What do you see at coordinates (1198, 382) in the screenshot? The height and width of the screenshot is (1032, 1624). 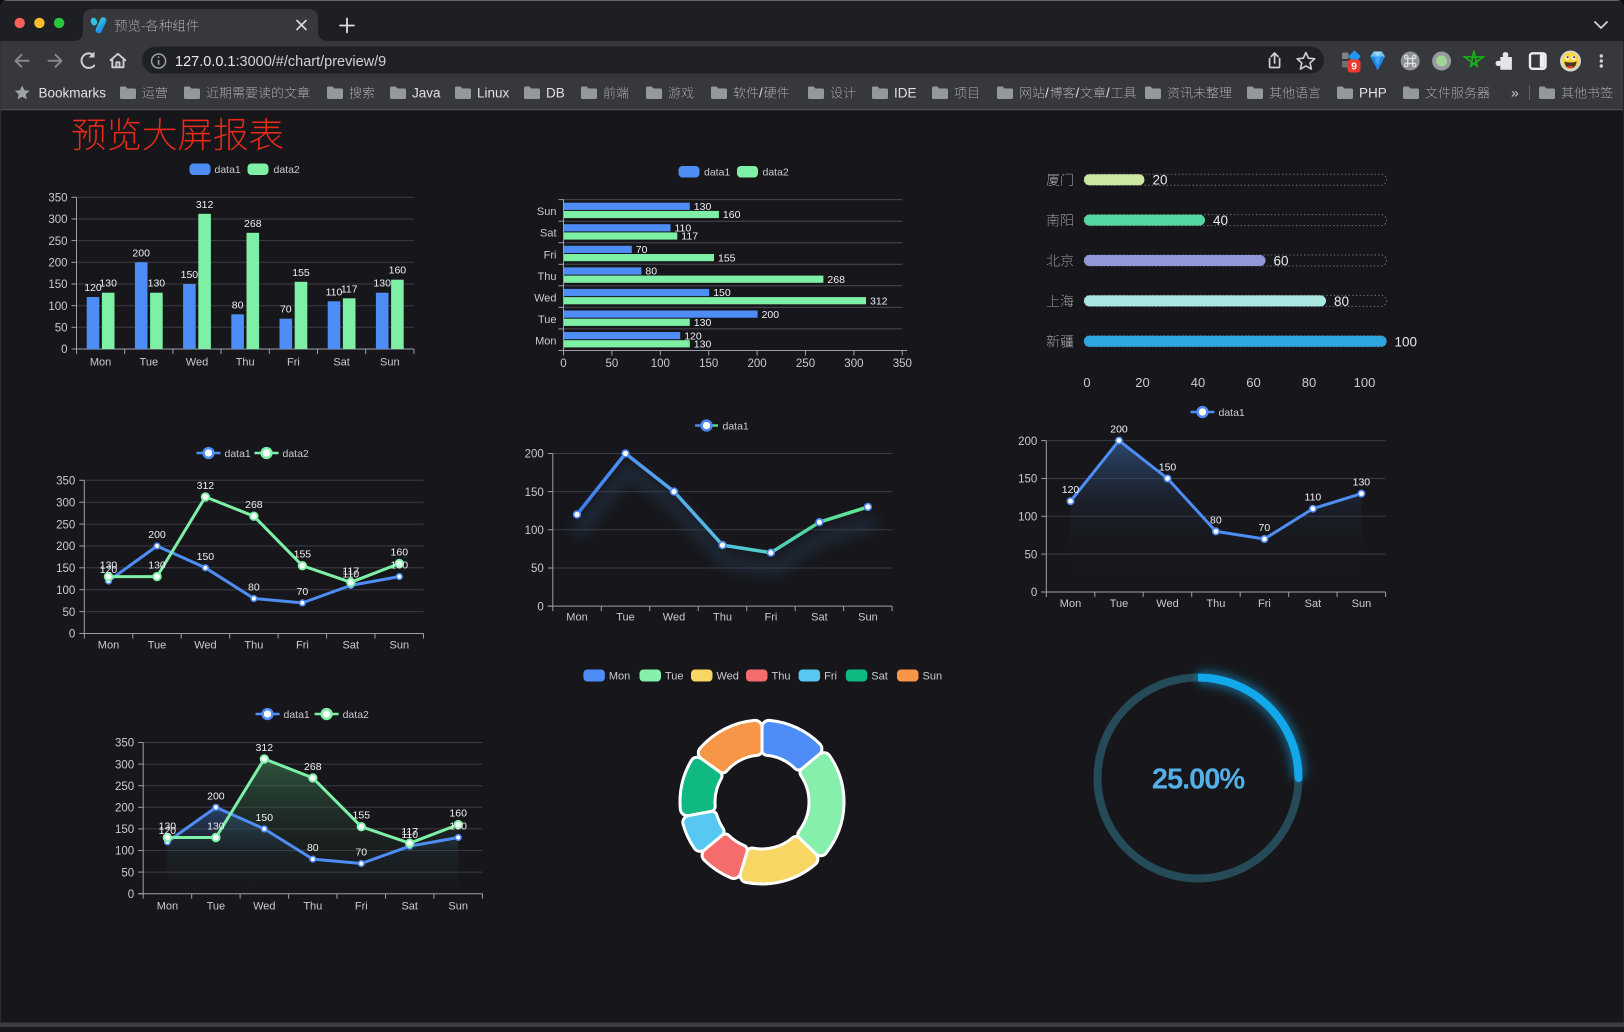 I see `svg-text: 40` at bounding box center [1198, 382].